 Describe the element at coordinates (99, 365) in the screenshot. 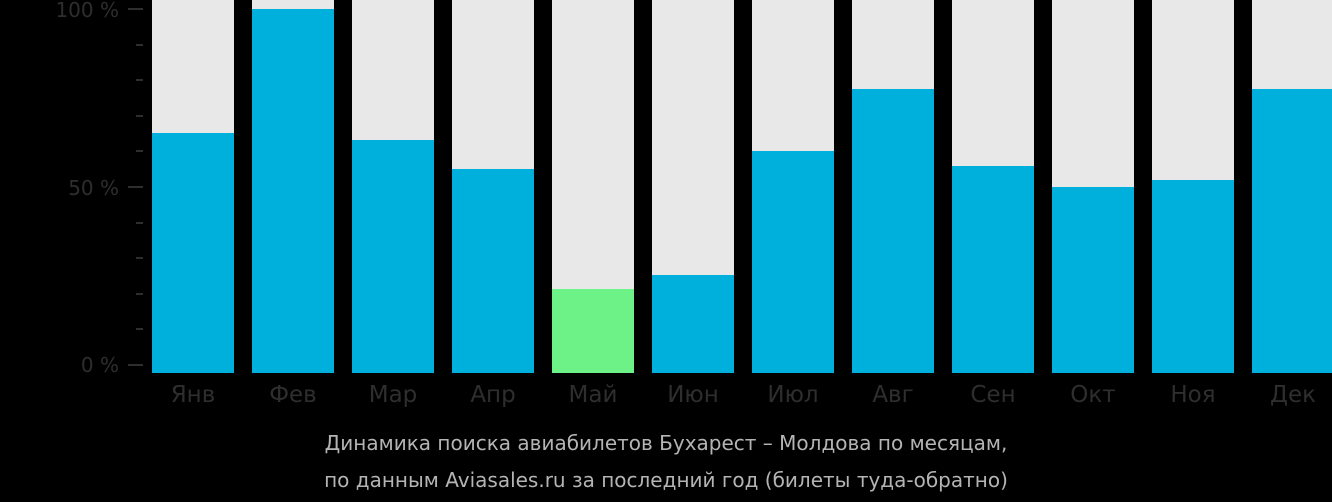

I see `y-label-0: 0 %` at that location.